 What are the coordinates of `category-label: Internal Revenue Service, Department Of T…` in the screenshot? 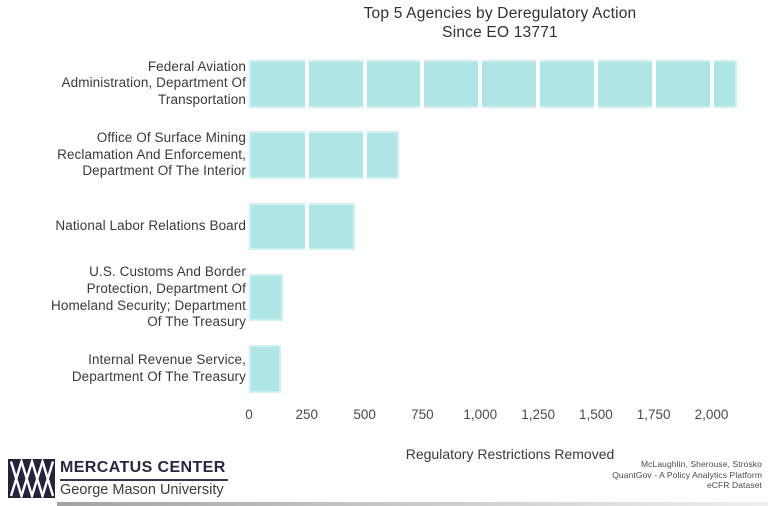 It's located at (125, 369).